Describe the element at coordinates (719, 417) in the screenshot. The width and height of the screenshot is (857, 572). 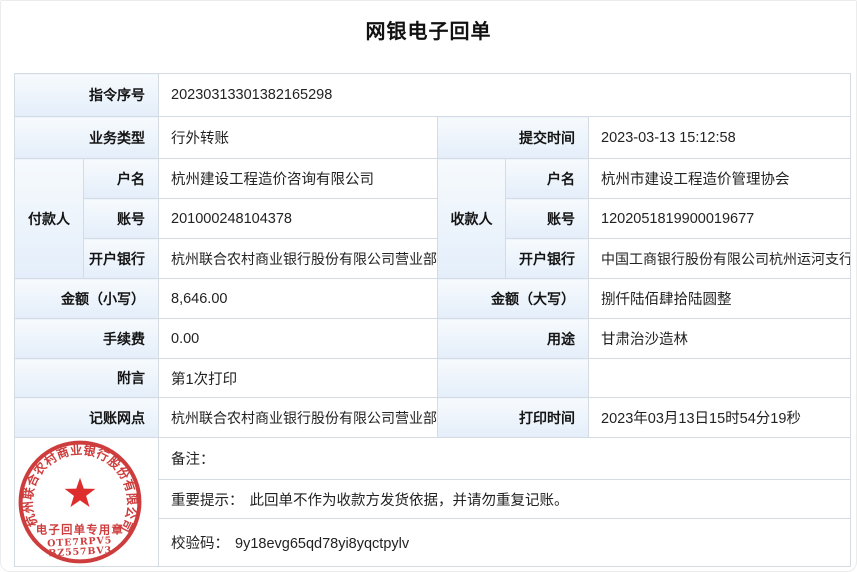
I see `print-time-value: 2023年03月13日15时54分19秒` at that location.